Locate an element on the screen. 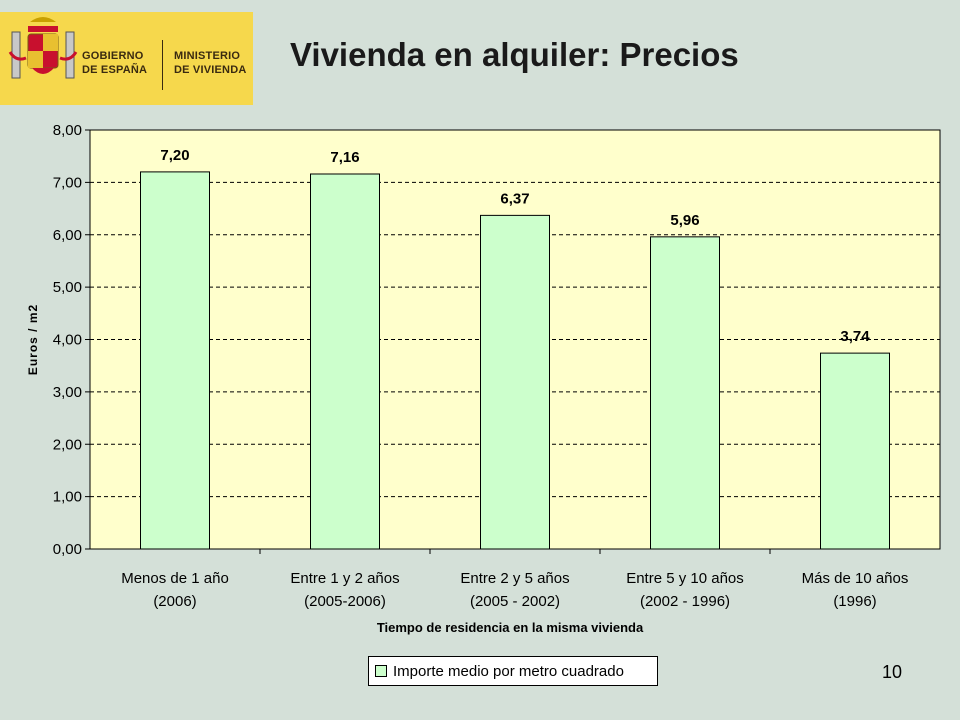  x-tick-label: Entre 5 y 10 años is located at coordinates (685, 578).